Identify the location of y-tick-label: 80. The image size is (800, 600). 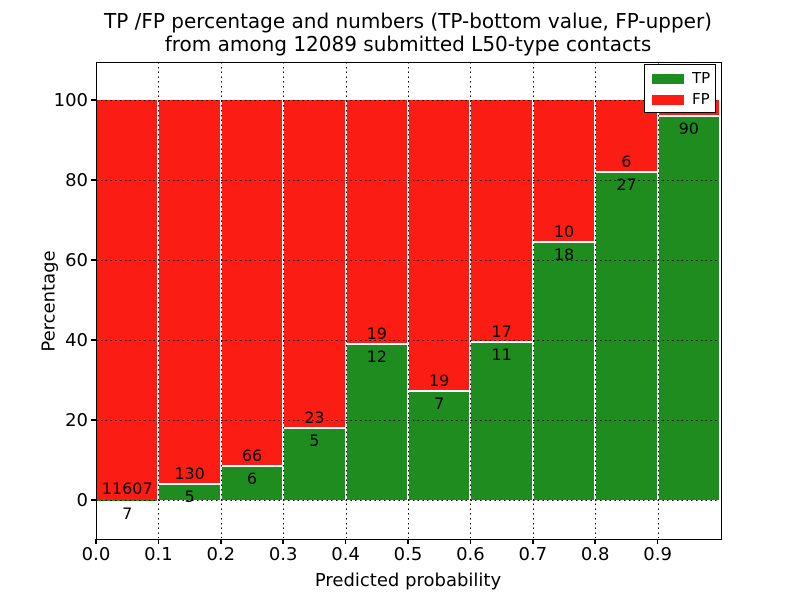
(76, 180).